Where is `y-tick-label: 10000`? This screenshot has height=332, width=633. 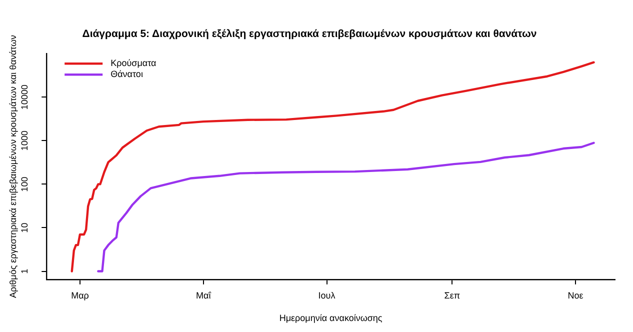
y-tick-label: 10000 is located at coordinates (25, 97).